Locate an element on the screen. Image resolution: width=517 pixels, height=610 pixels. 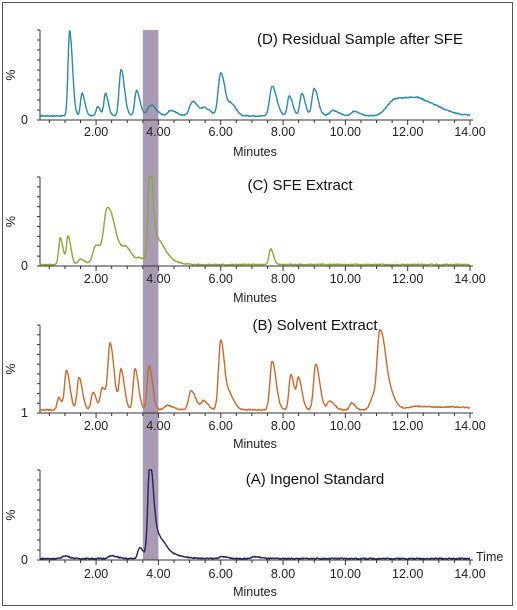
panel-title: (A) Ingenol Standard is located at coordinates (315, 479).